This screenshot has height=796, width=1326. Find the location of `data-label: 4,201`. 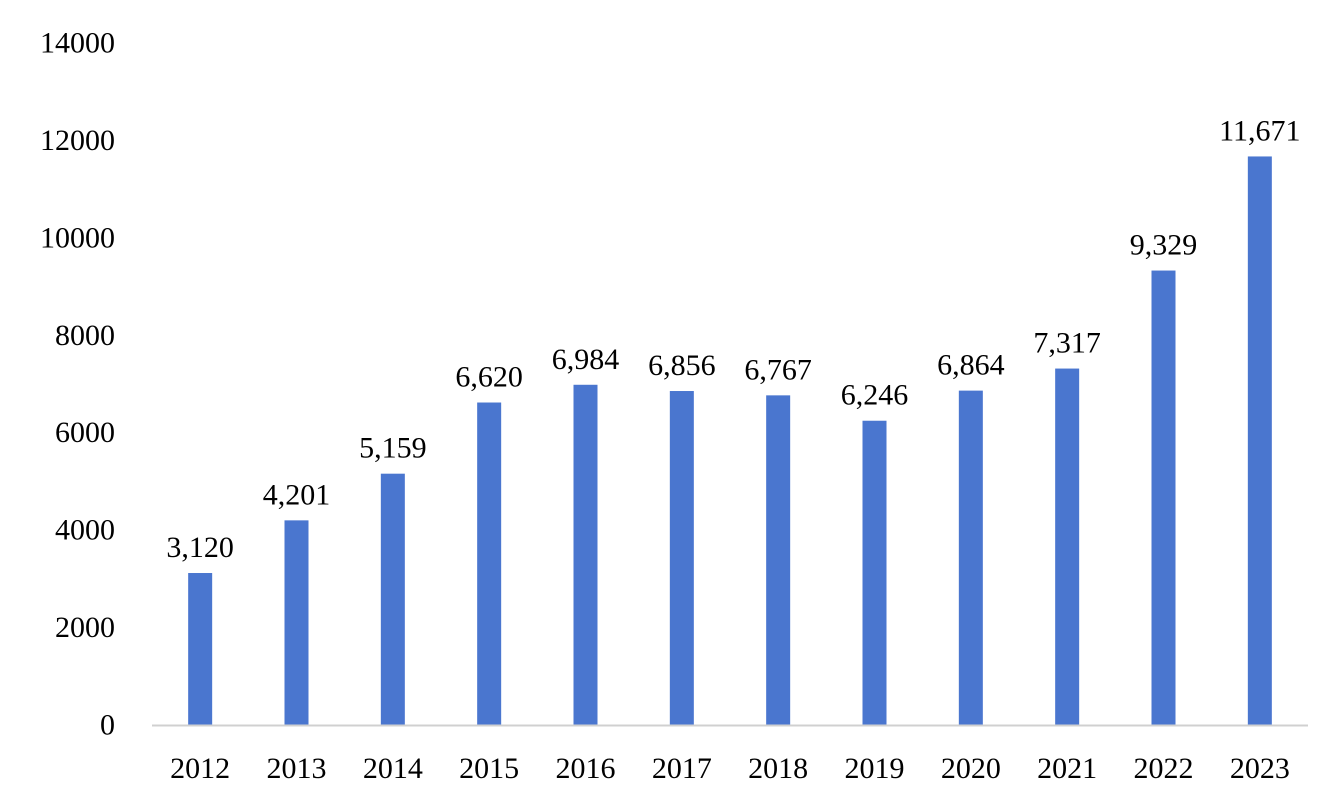

data-label: 4,201 is located at coordinates (297, 494).